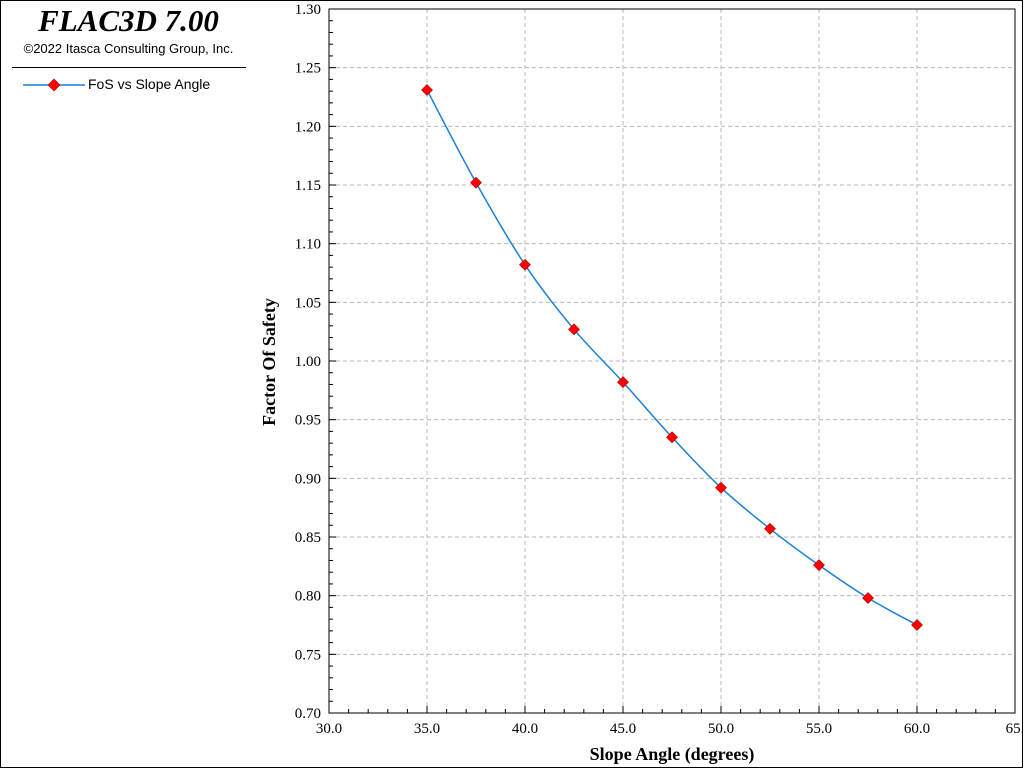 Image resolution: width=1024 pixels, height=768 pixels. What do you see at coordinates (329, 729) in the screenshot?
I see `x-tick-label: 30.0` at bounding box center [329, 729].